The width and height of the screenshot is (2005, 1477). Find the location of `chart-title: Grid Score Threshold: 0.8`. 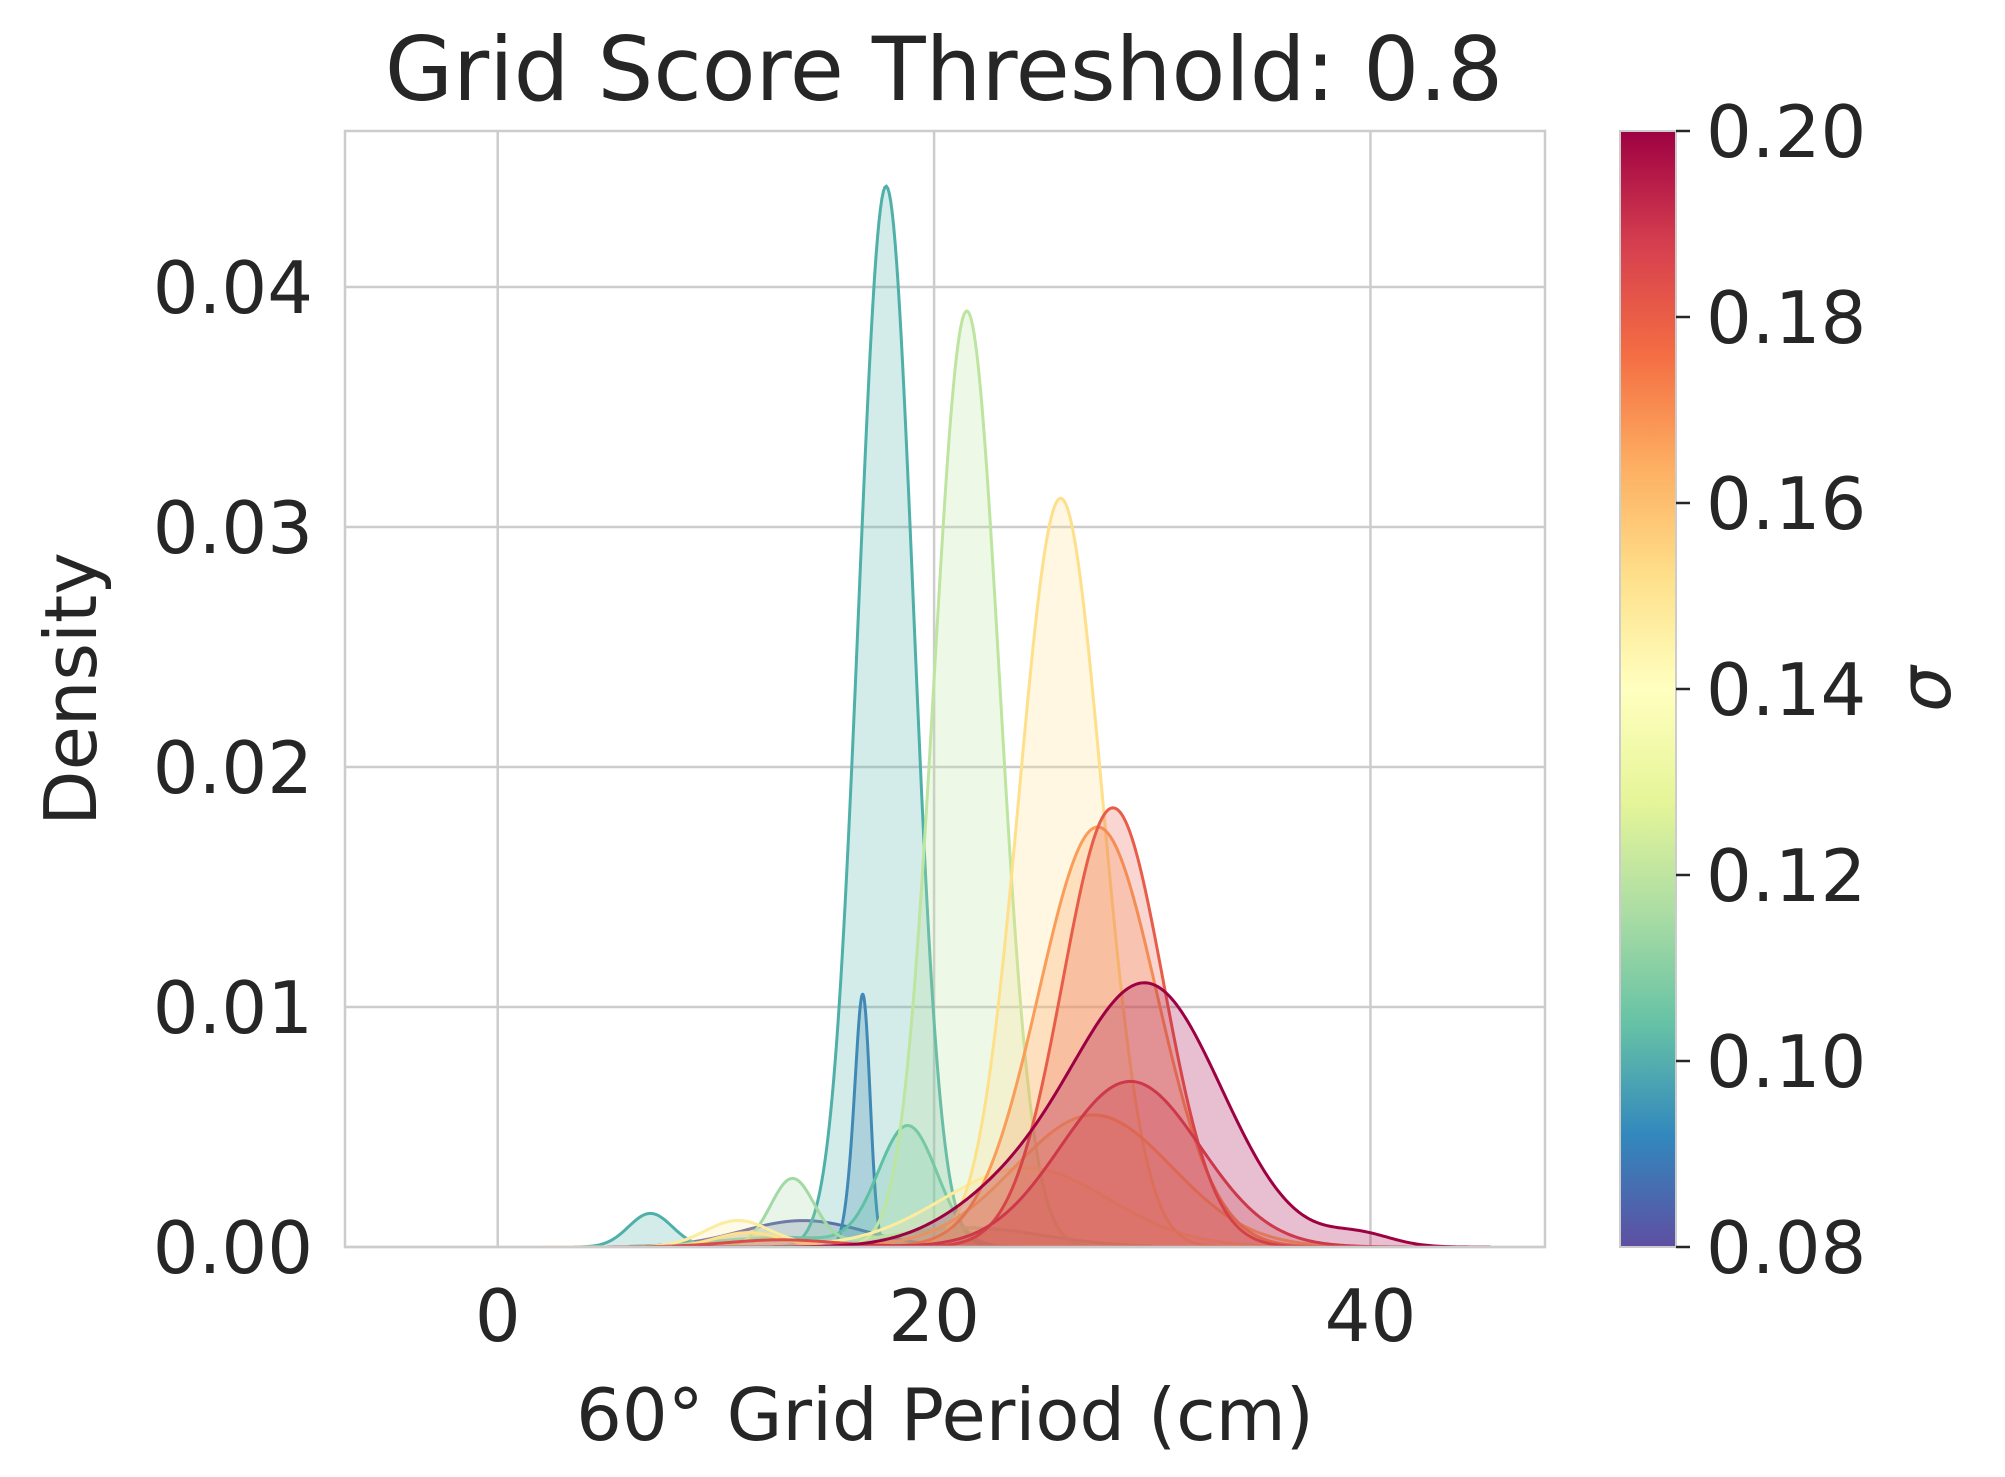

chart-title: Grid Score Threshold: 0.8 is located at coordinates (944, 69).